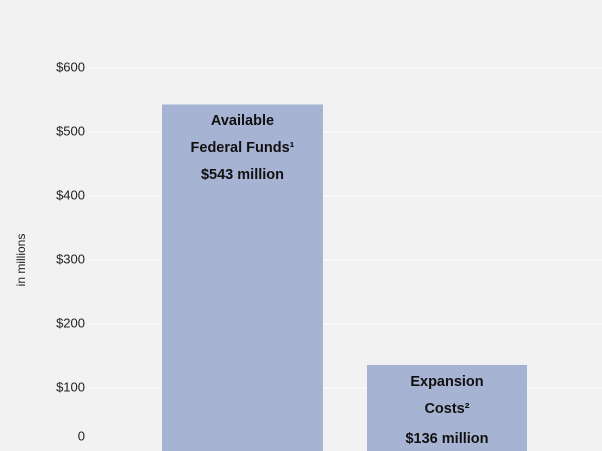 The width and height of the screenshot is (602, 451). I want to click on bar, so click(447, 407).